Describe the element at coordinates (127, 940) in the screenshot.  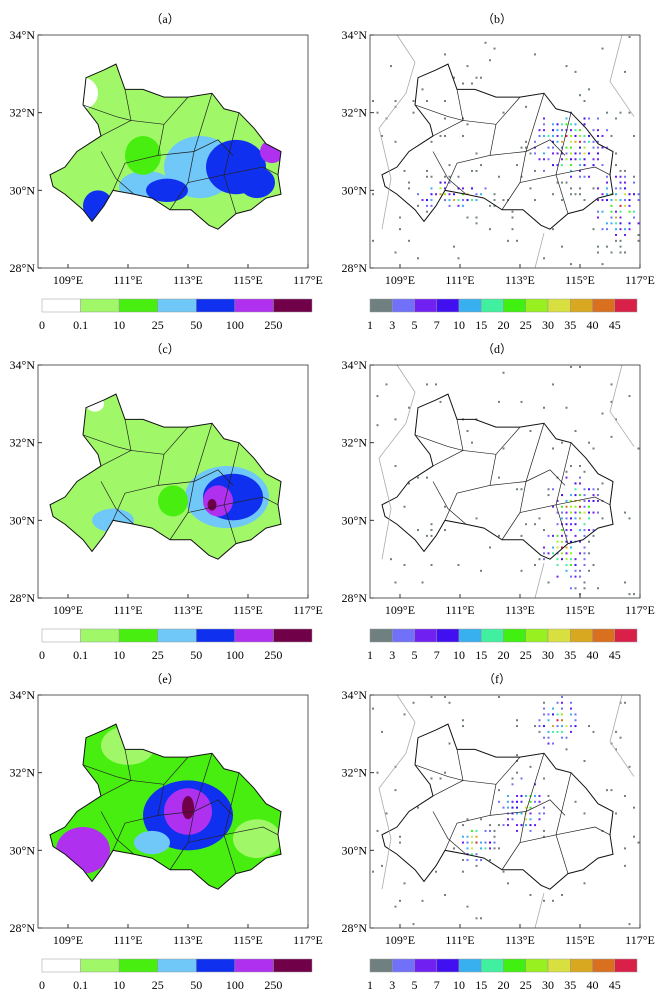
I see `lon-label: 111°E` at that location.